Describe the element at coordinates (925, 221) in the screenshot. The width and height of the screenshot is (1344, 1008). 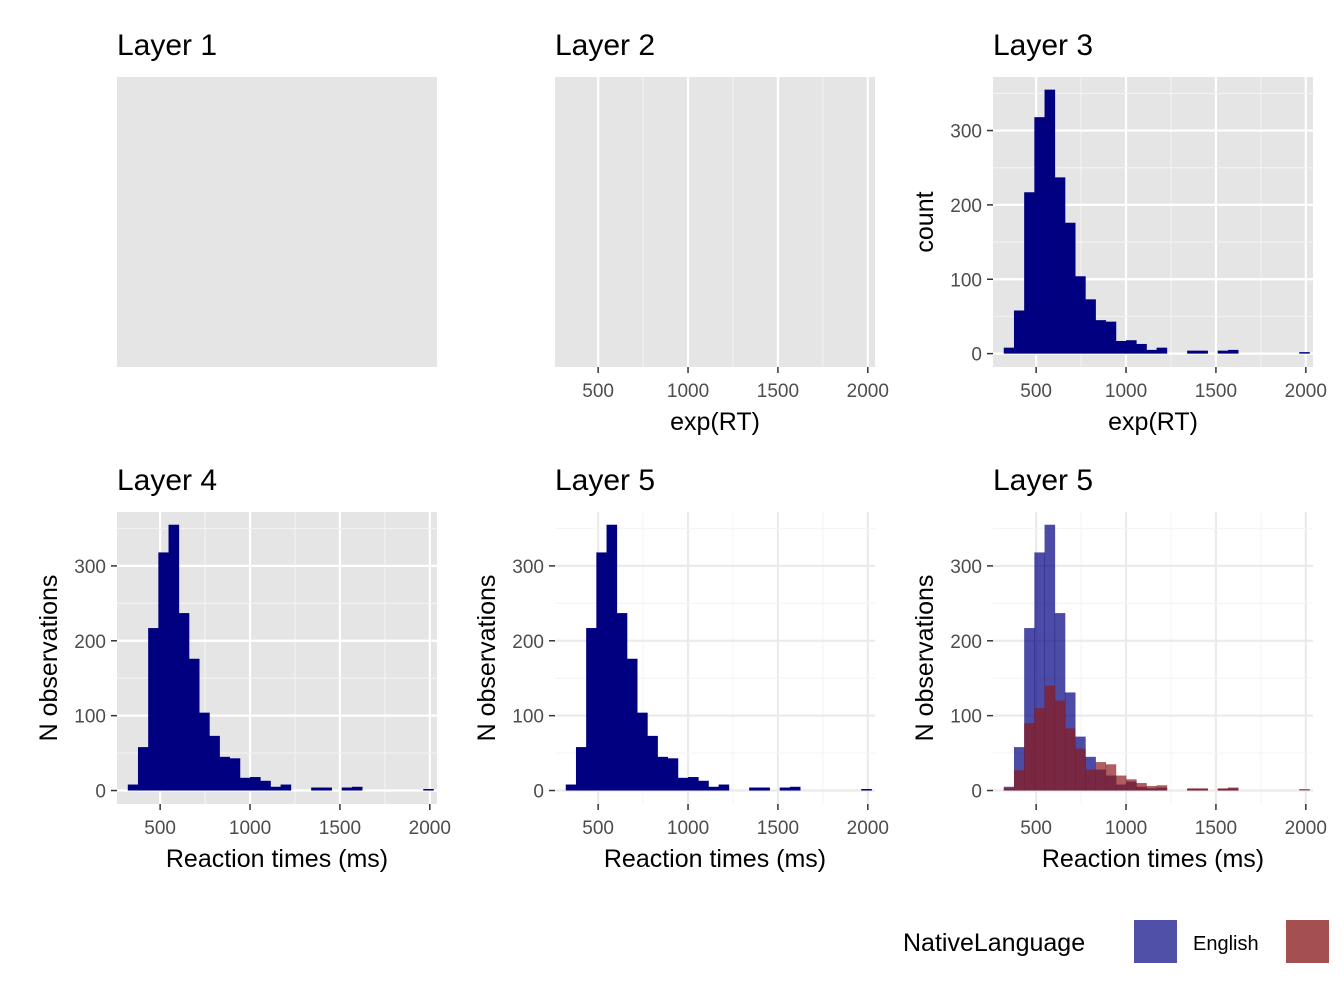
I see `y-axis-label: count` at that location.